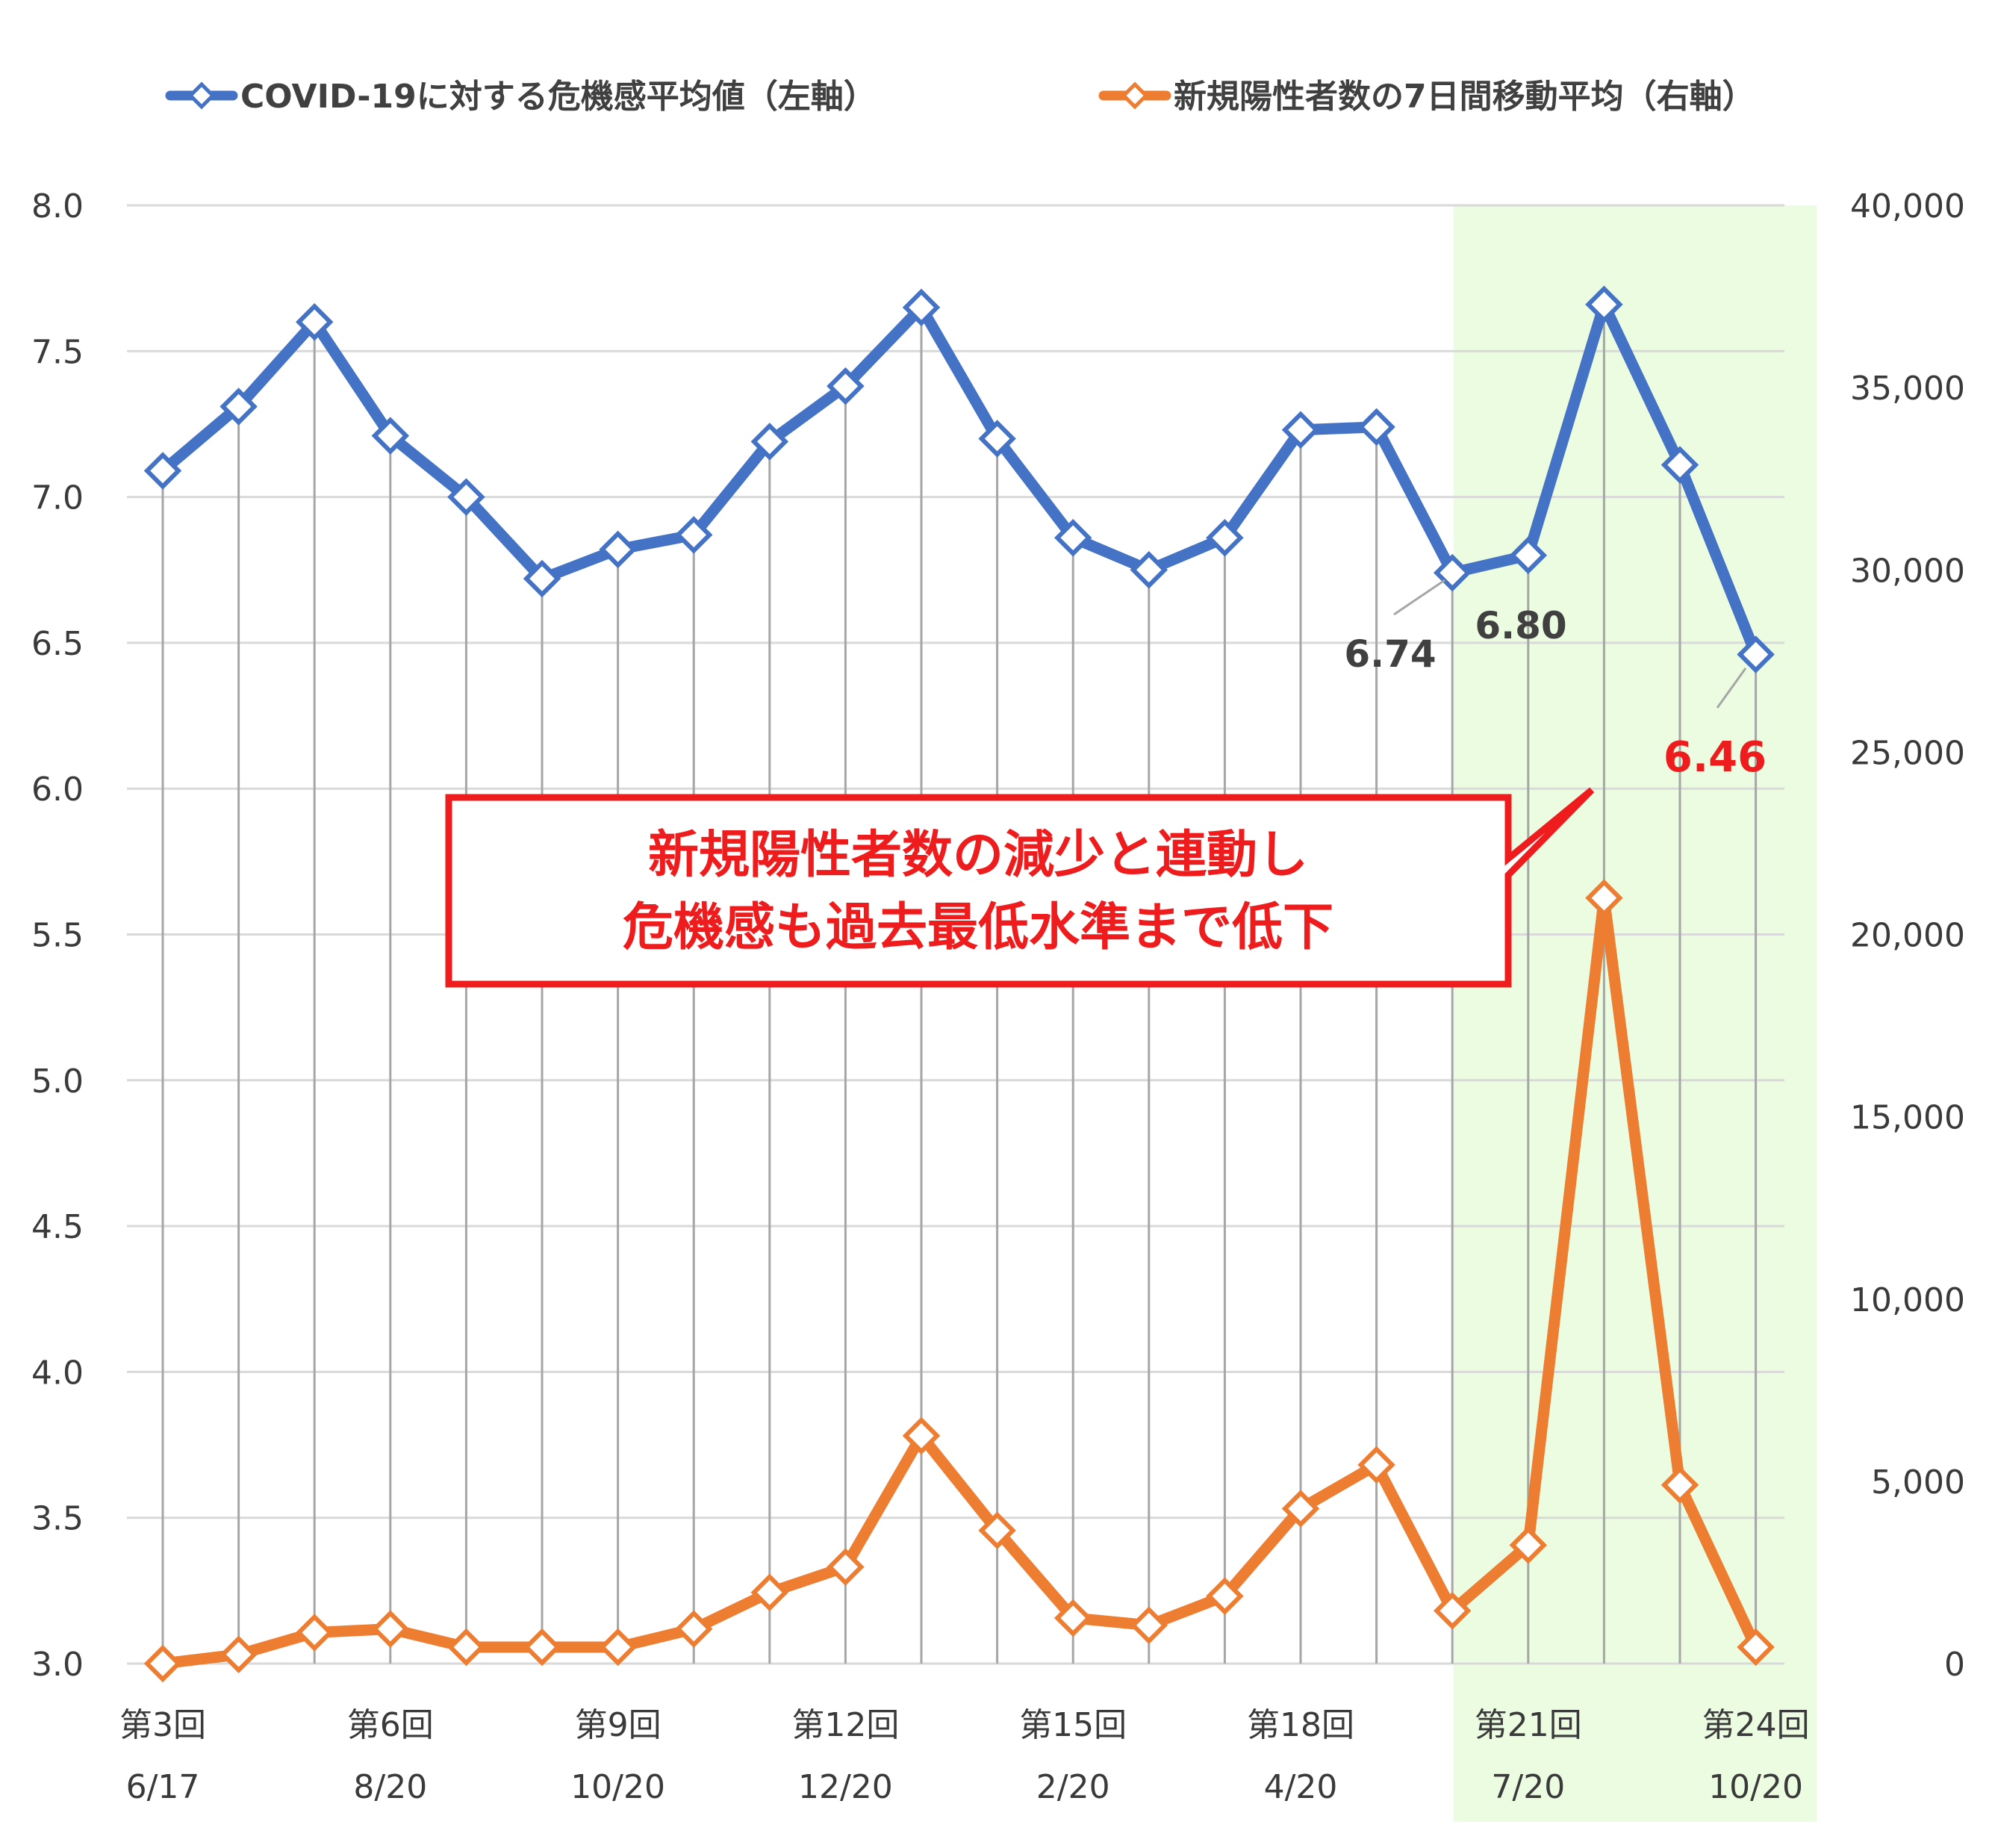  I want to click on left-tick-label: 4.0, so click(57, 1373).